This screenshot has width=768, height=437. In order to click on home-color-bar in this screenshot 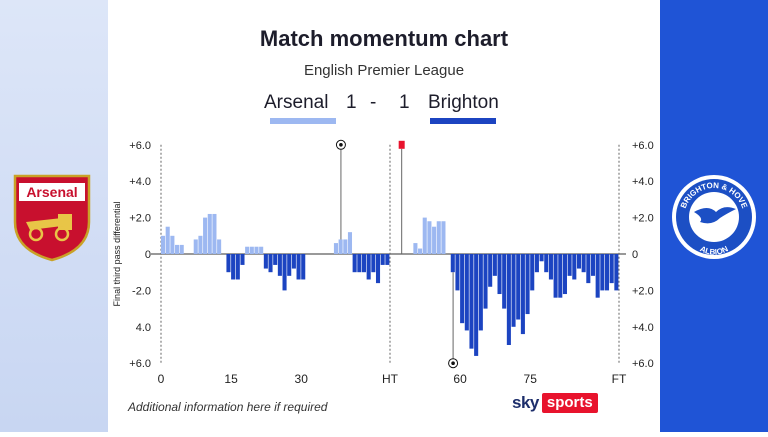, I will do `click(303, 121)`.